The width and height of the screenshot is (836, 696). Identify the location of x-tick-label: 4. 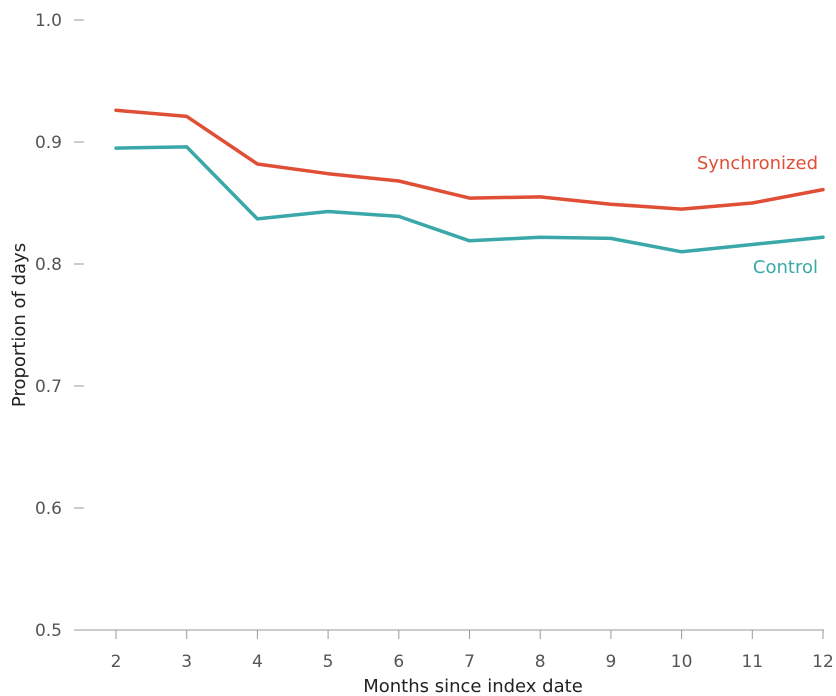
(257, 662).